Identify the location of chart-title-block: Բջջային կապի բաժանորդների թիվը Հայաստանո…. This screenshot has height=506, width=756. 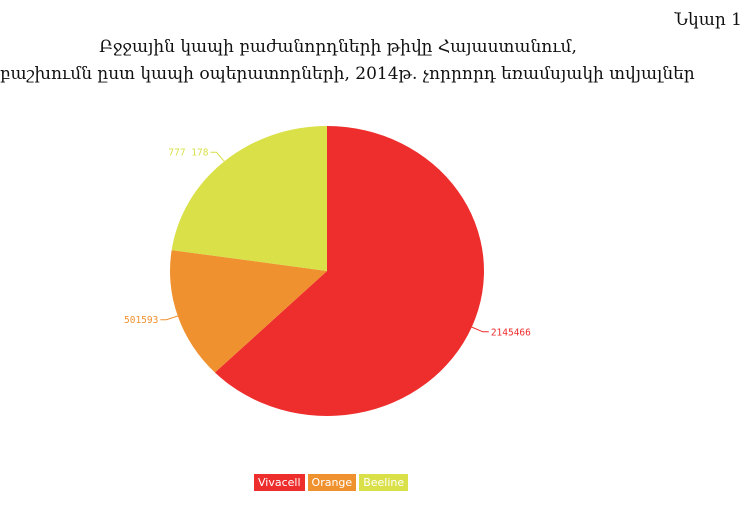
(347, 61).